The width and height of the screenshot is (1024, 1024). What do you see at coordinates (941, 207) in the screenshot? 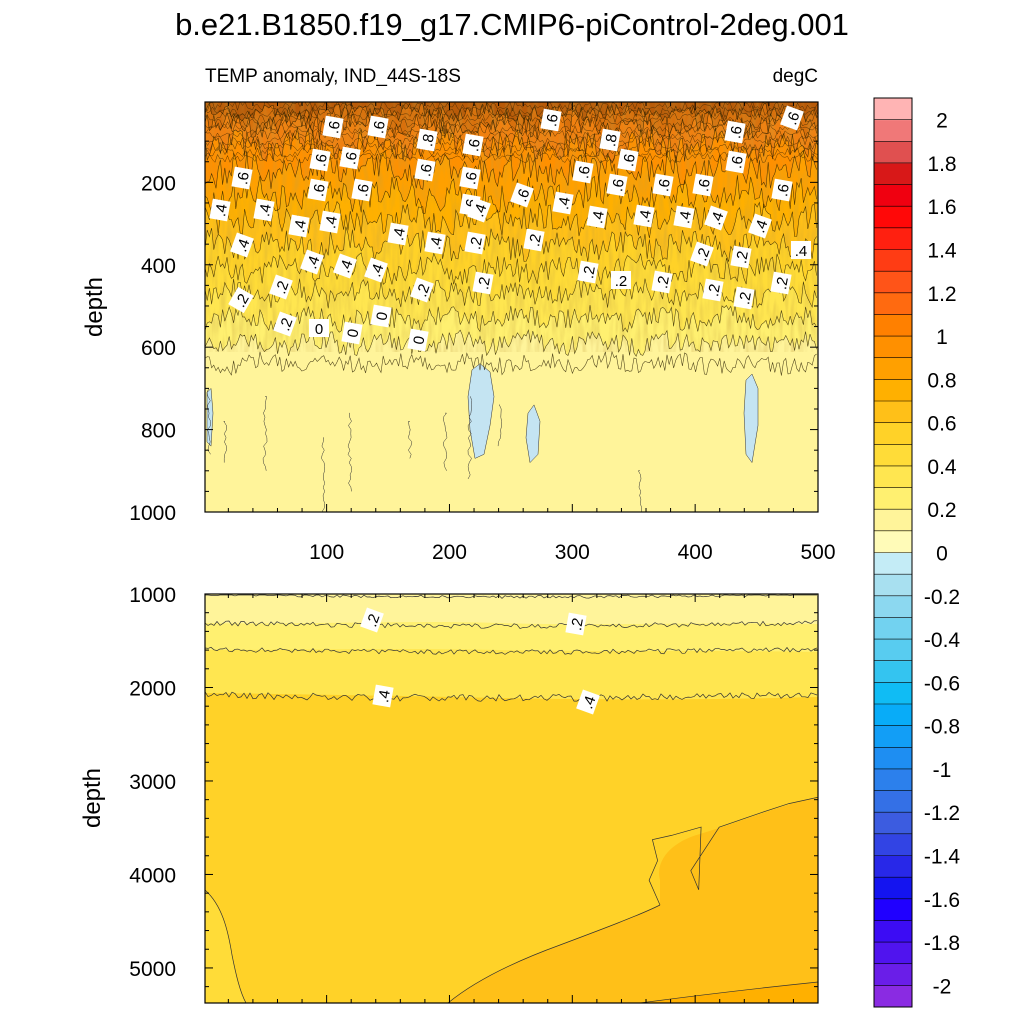
I see `colorbar-tick-label: 1.6` at bounding box center [941, 207].